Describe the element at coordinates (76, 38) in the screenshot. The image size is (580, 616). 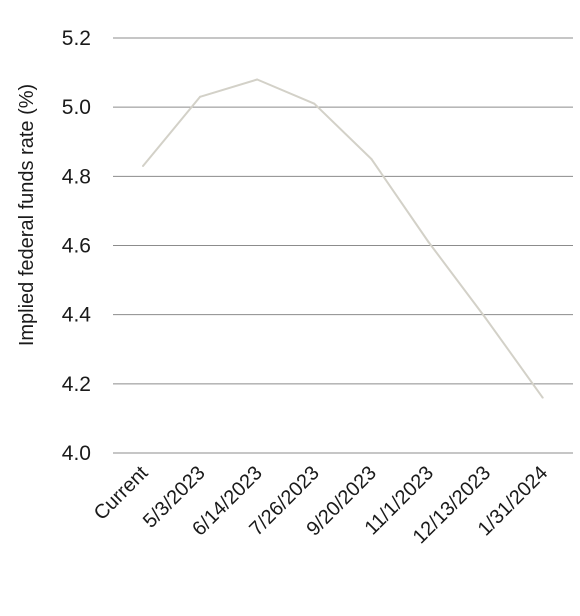
I see `y-tick-label: 5.2` at that location.